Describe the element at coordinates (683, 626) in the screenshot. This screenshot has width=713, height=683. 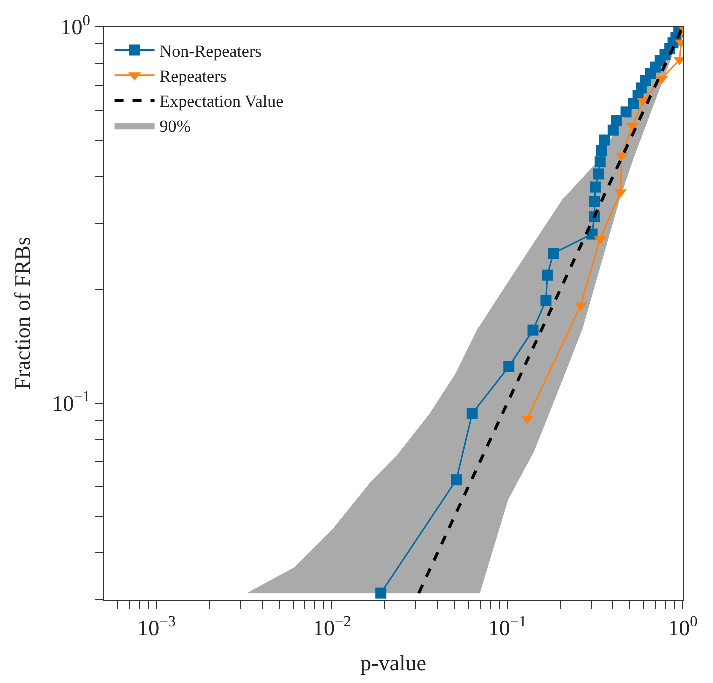
I see `x-tick-label: 10$^{0}$` at that location.